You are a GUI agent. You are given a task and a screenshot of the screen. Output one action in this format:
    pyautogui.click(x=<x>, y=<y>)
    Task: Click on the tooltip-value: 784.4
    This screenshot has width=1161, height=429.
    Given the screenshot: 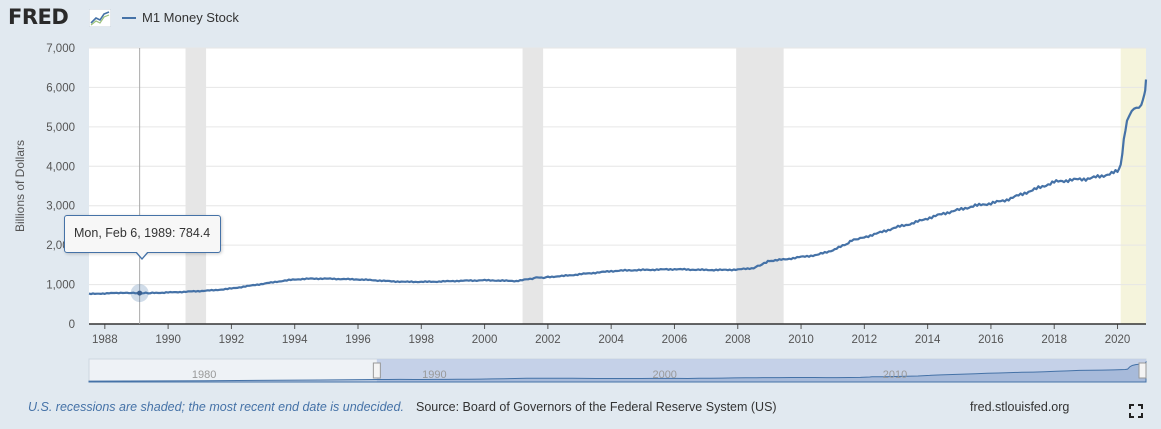 What is the action you would take?
    pyautogui.click(x=194, y=233)
    